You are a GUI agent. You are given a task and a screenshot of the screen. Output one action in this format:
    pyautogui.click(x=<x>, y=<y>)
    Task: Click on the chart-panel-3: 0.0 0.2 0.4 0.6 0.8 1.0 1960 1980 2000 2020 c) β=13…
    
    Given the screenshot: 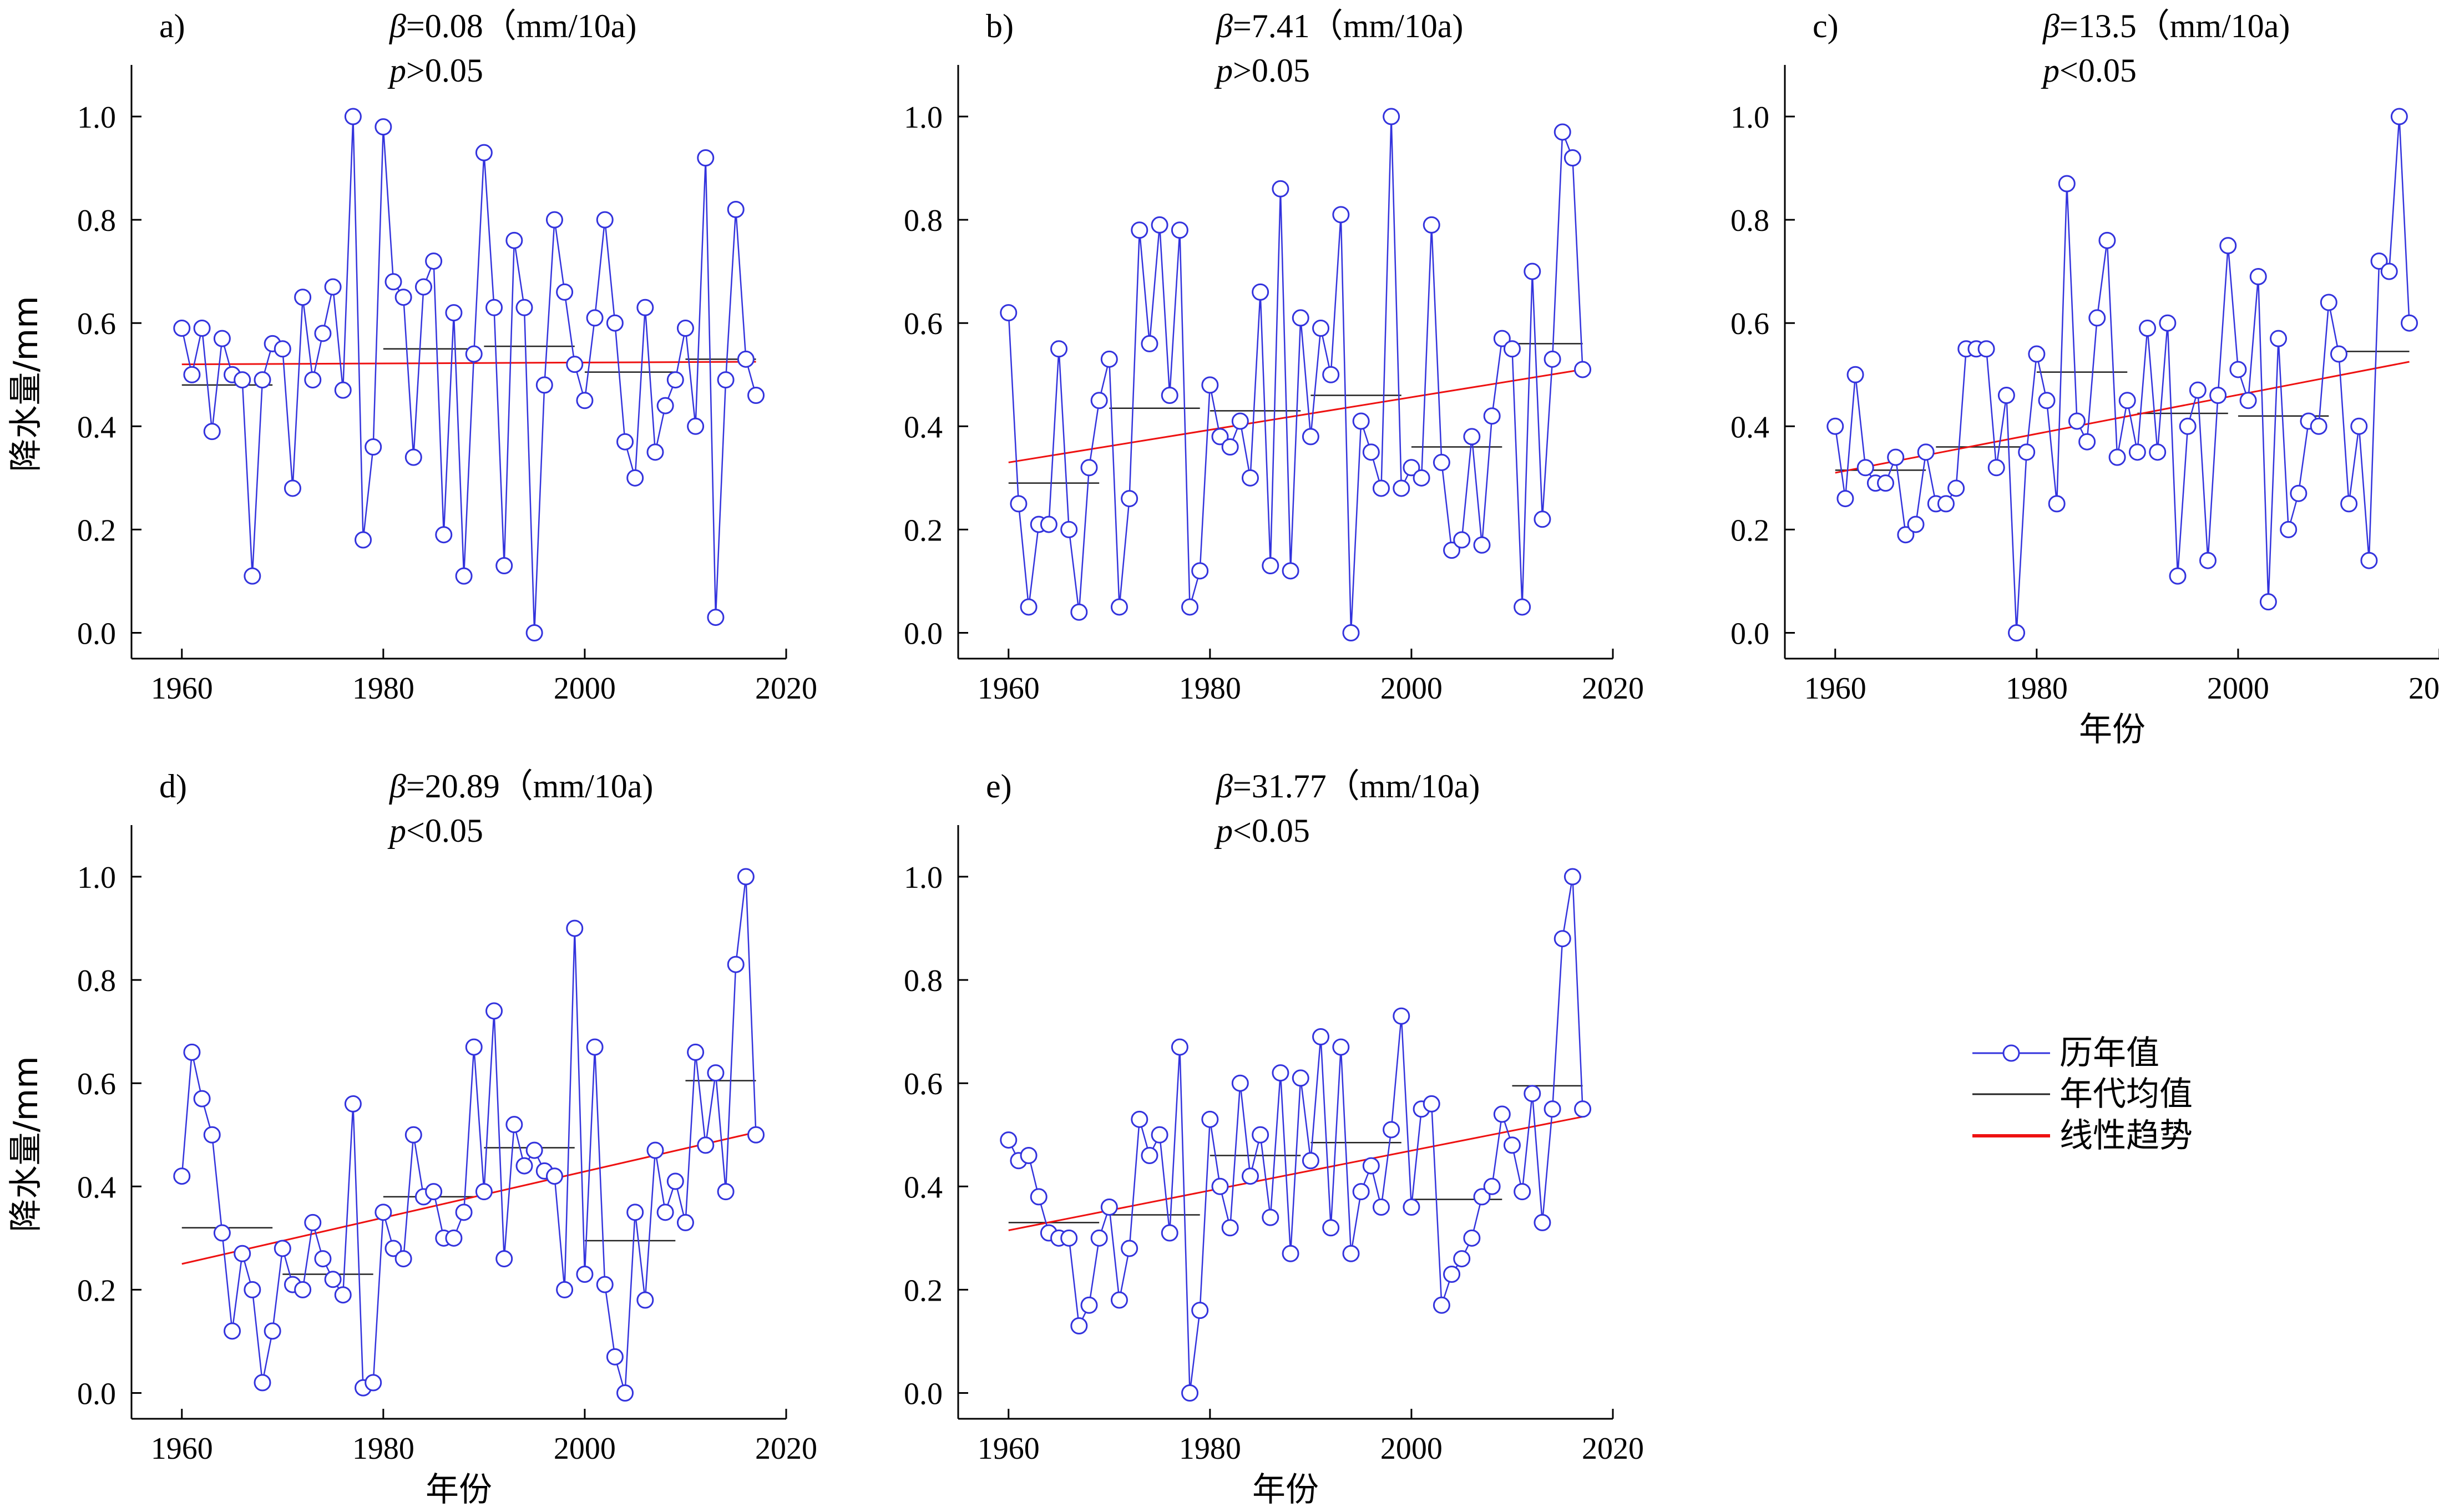 What is the action you would take?
    pyautogui.click(x=2084, y=378)
    